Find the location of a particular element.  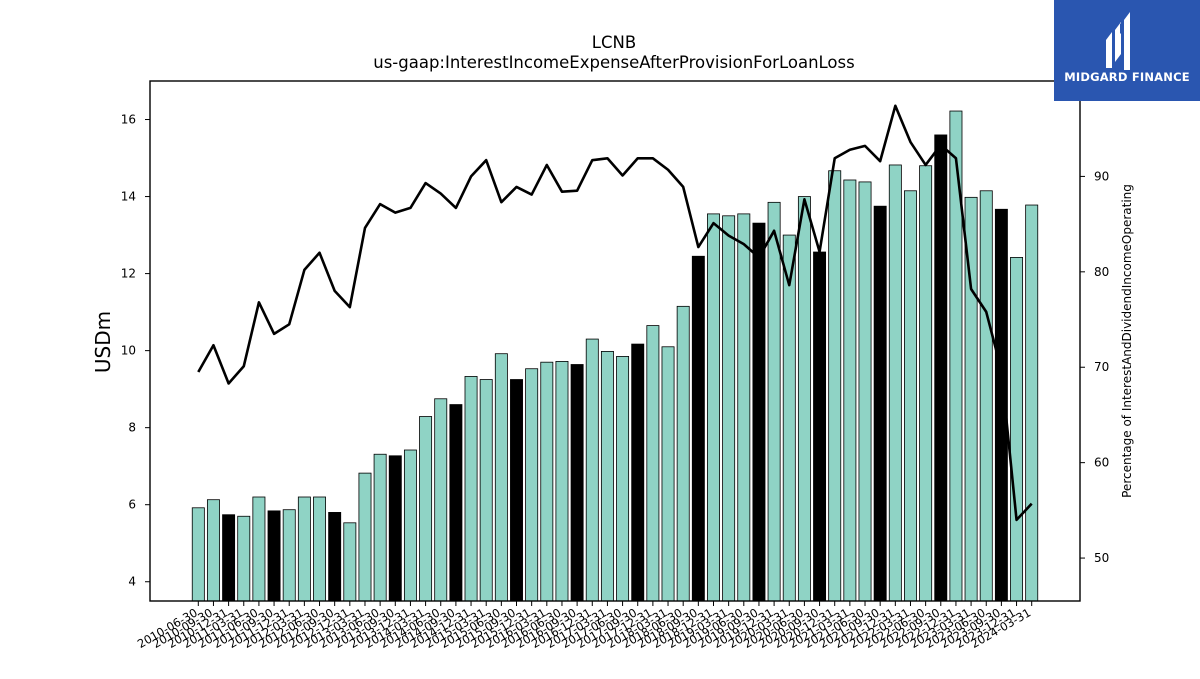

y-tick-label: 8 is located at coordinates (132, 428).